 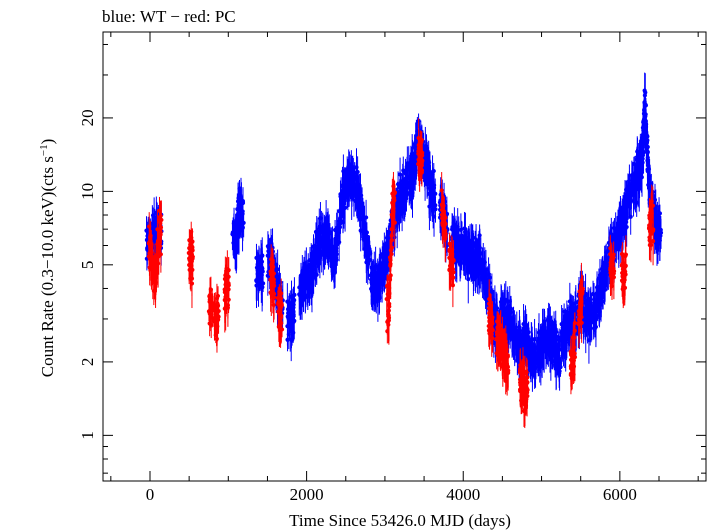 What do you see at coordinates (169, 16) in the screenshot?
I see `chart-title: blue: WT − red: PC` at bounding box center [169, 16].